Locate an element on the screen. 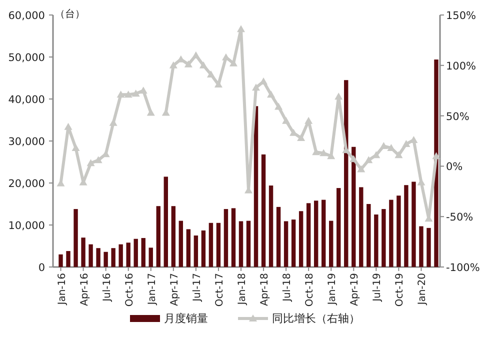 Image resolution: width=499 pixels, height=340 pixels. x-tick-label: Apr-18 is located at coordinates (265, 289).